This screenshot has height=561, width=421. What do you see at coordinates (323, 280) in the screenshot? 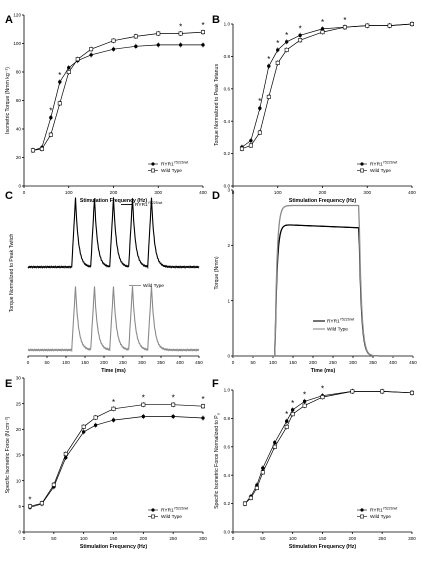
I see `tetanus-trace` at bounding box center [323, 280].